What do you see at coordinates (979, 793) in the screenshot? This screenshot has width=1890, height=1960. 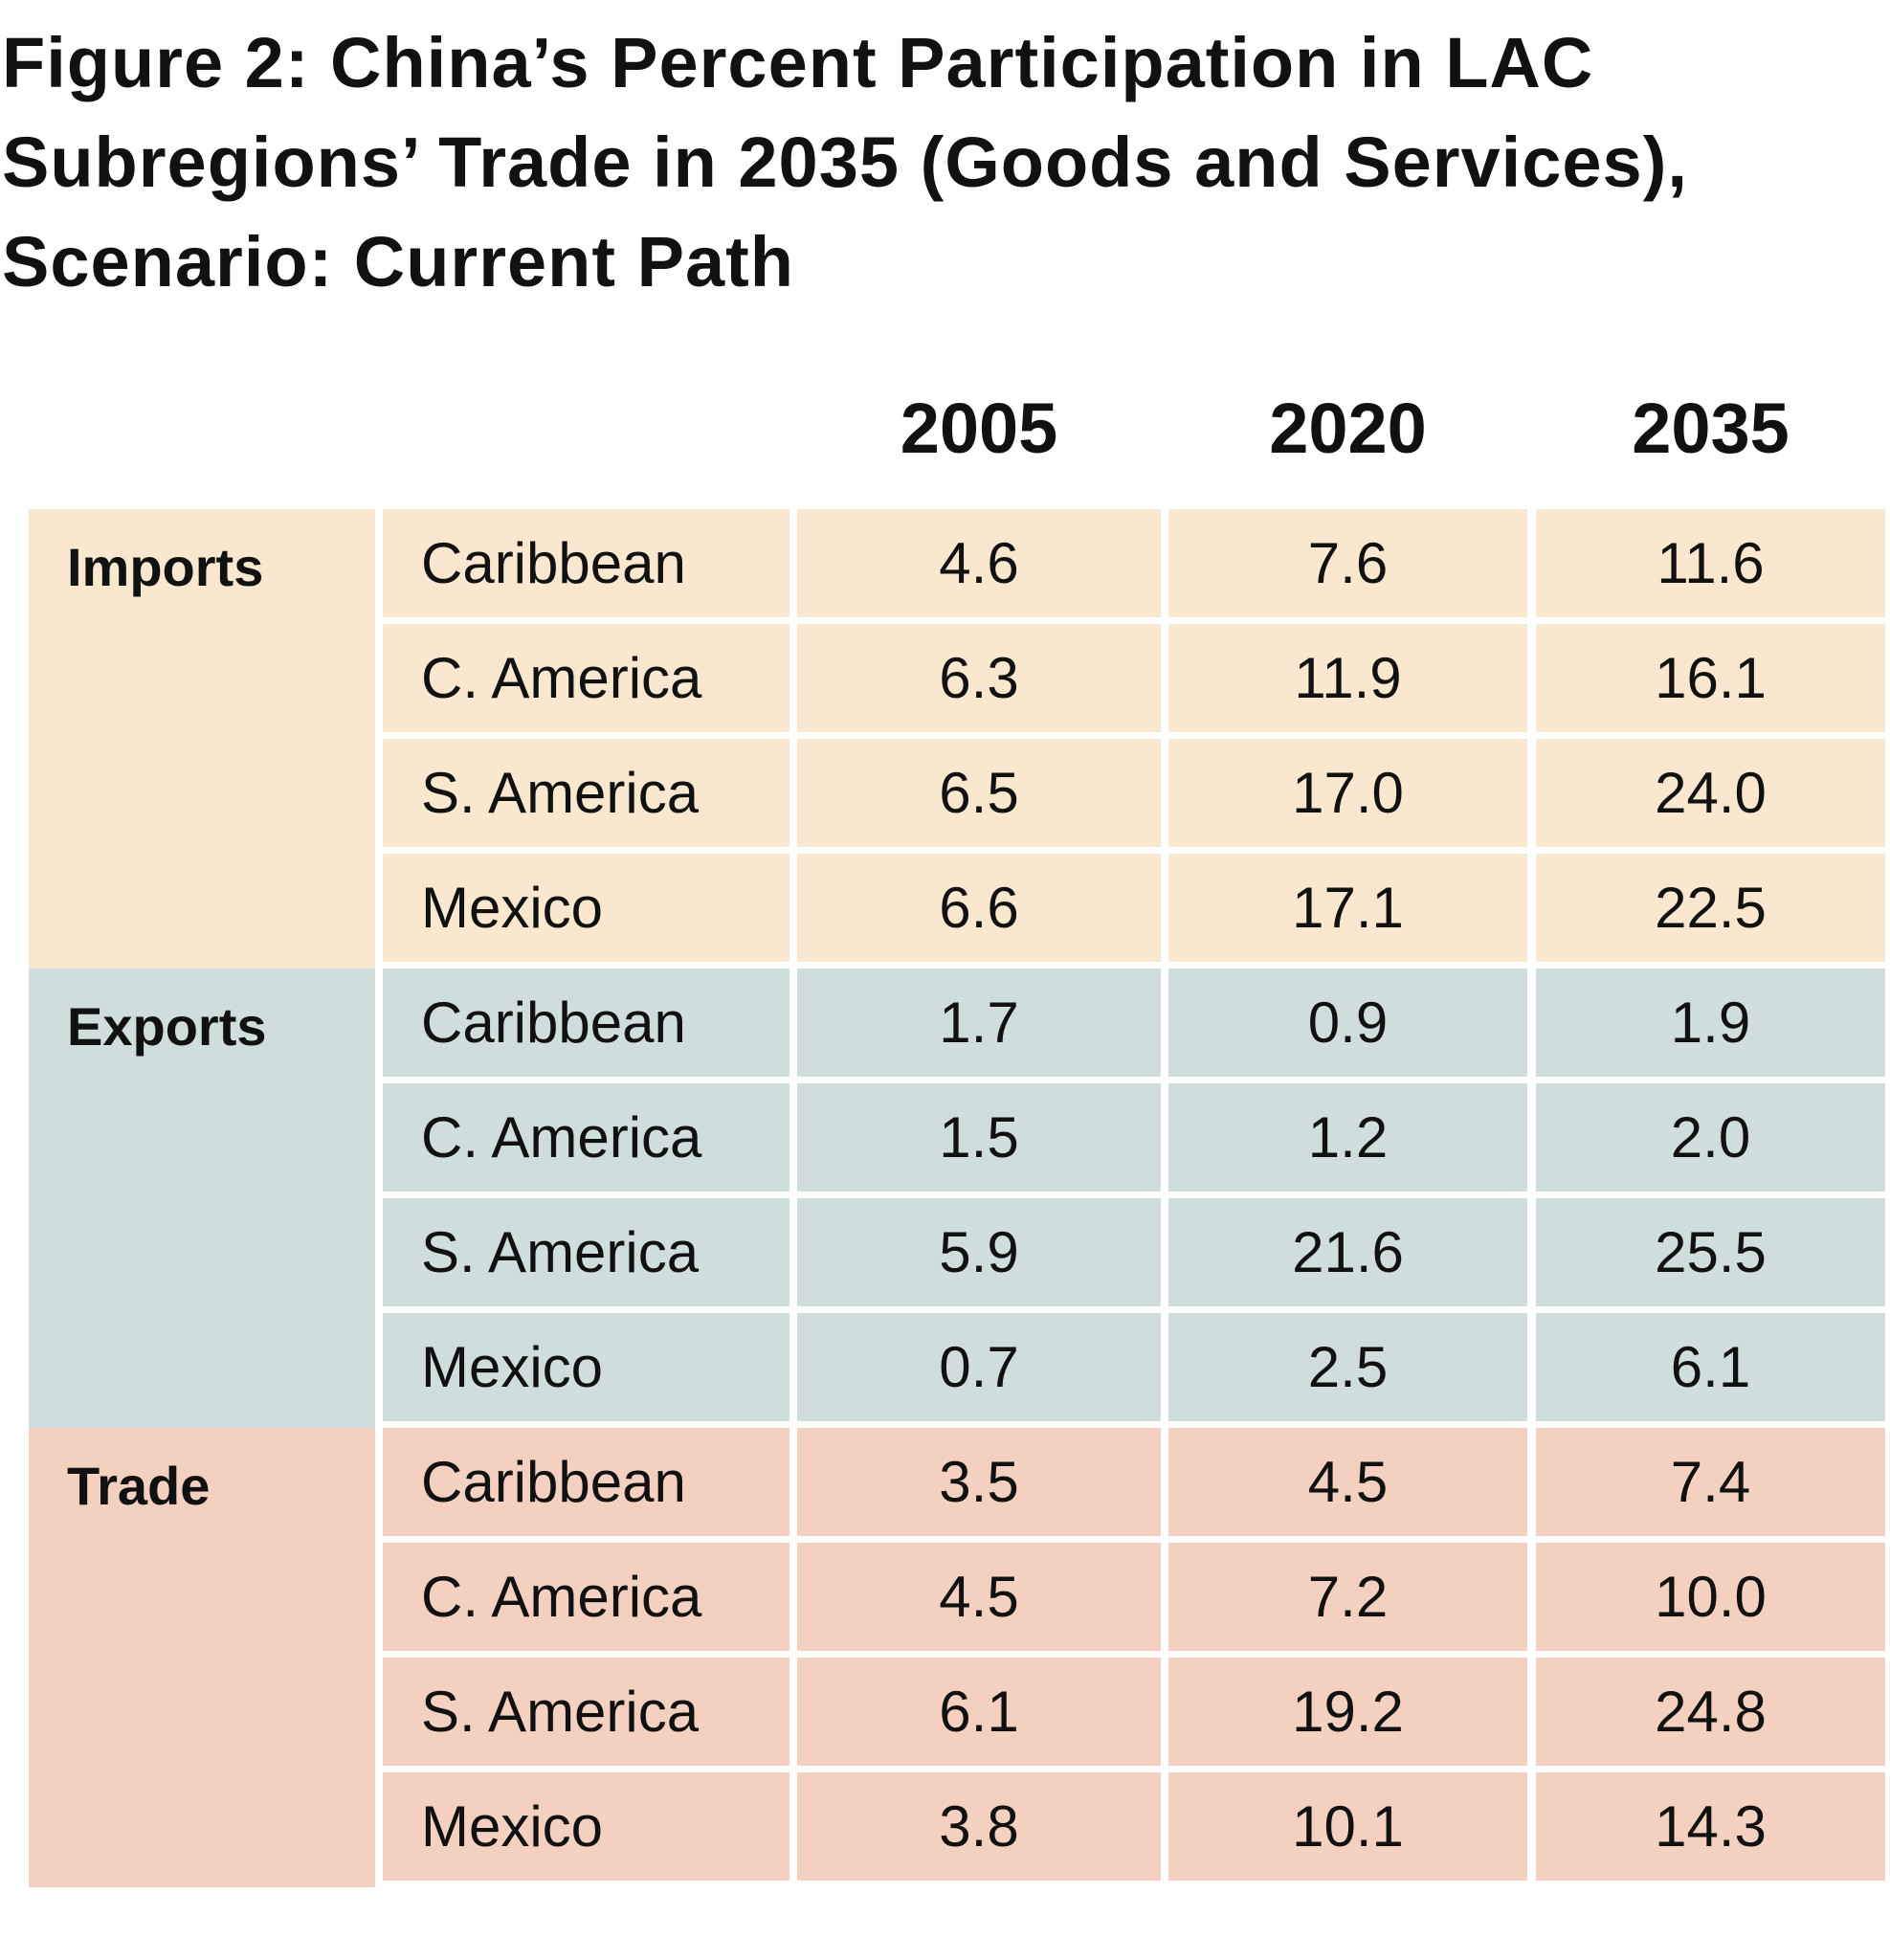 I see `value-cell: 6.5` at bounding box center [979, 793].